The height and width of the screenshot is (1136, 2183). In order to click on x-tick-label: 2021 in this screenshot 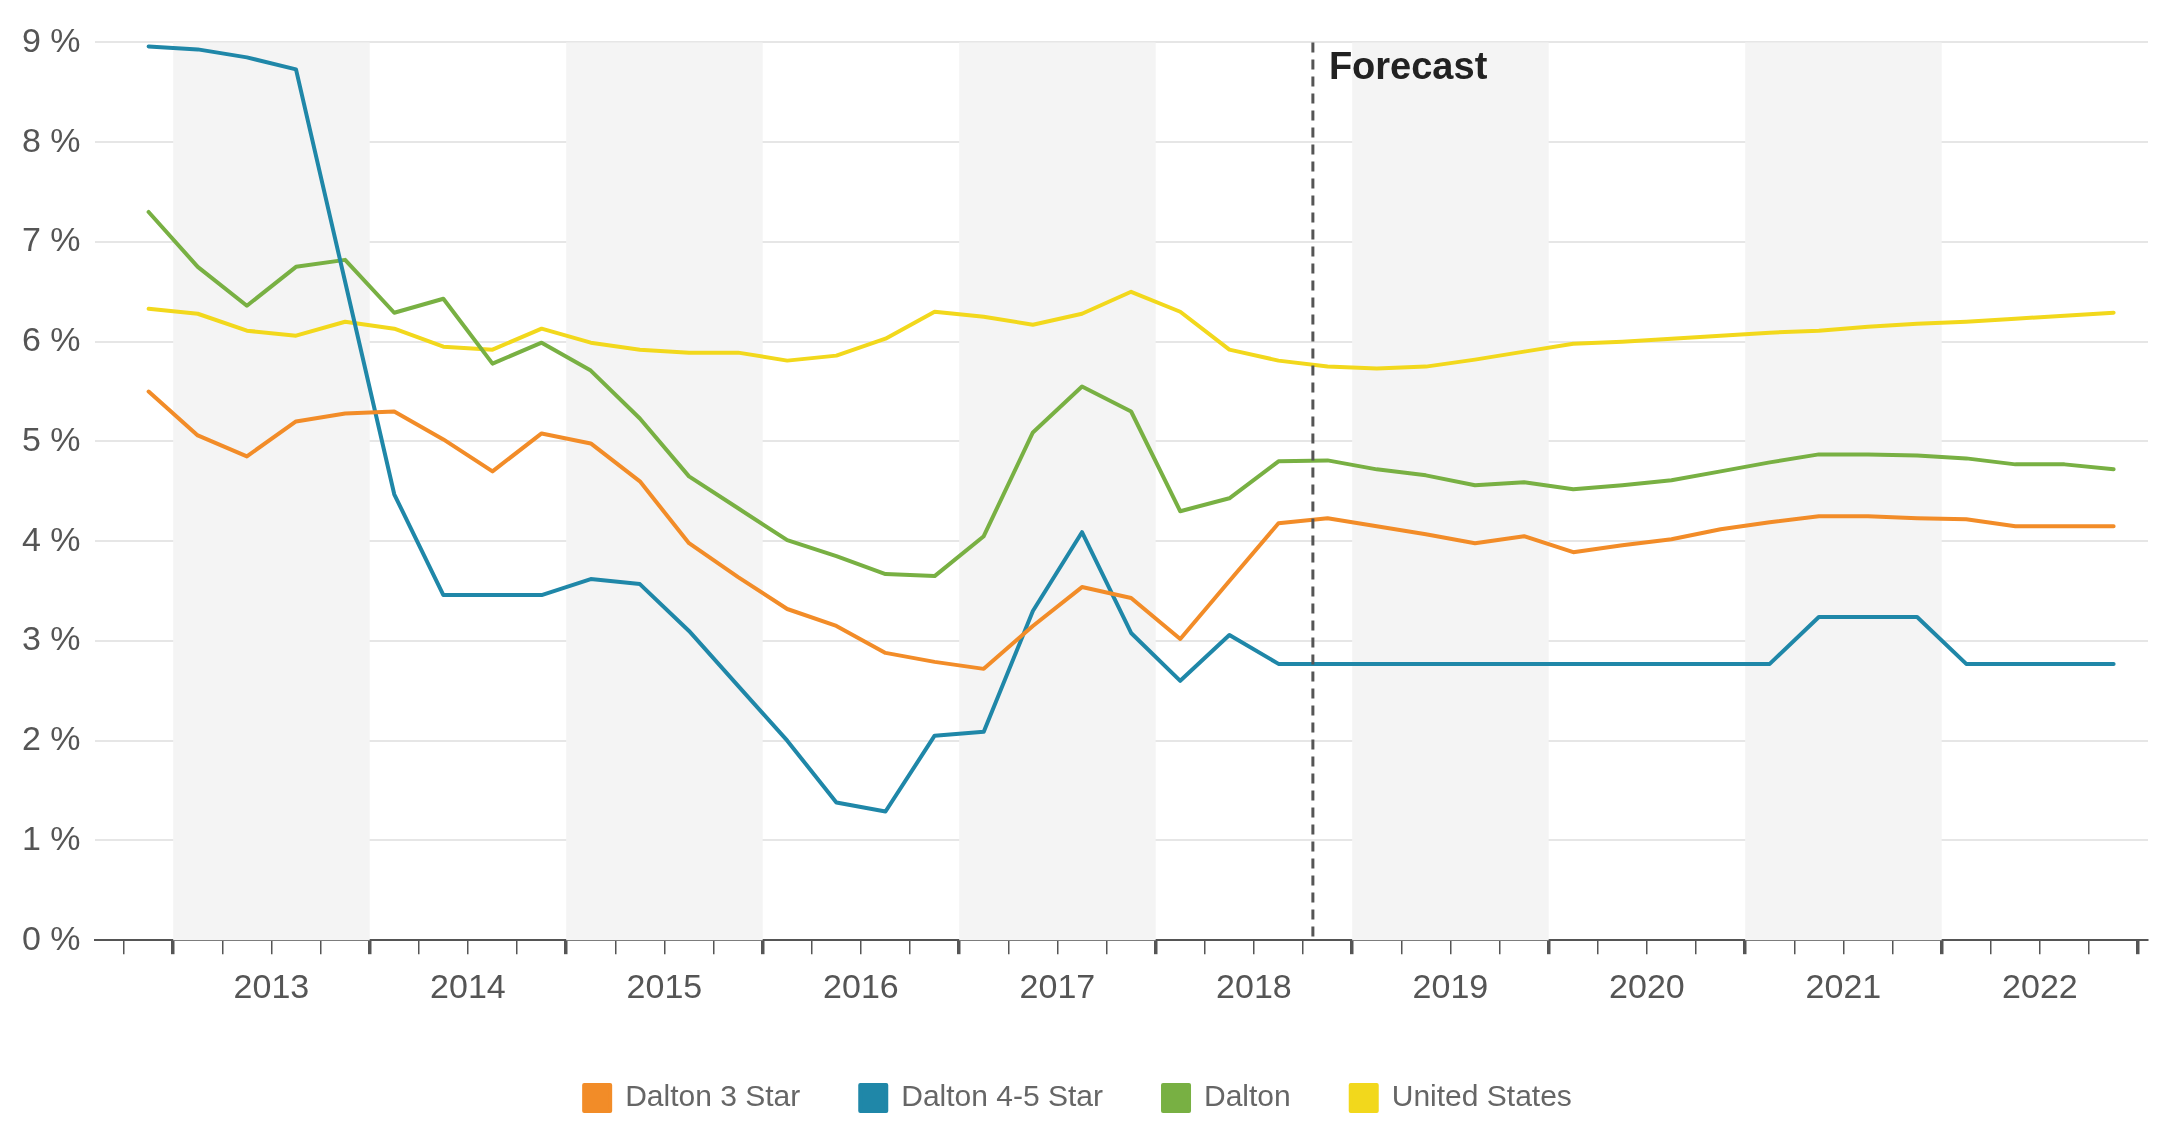, I will do `click(1843, 985)`.